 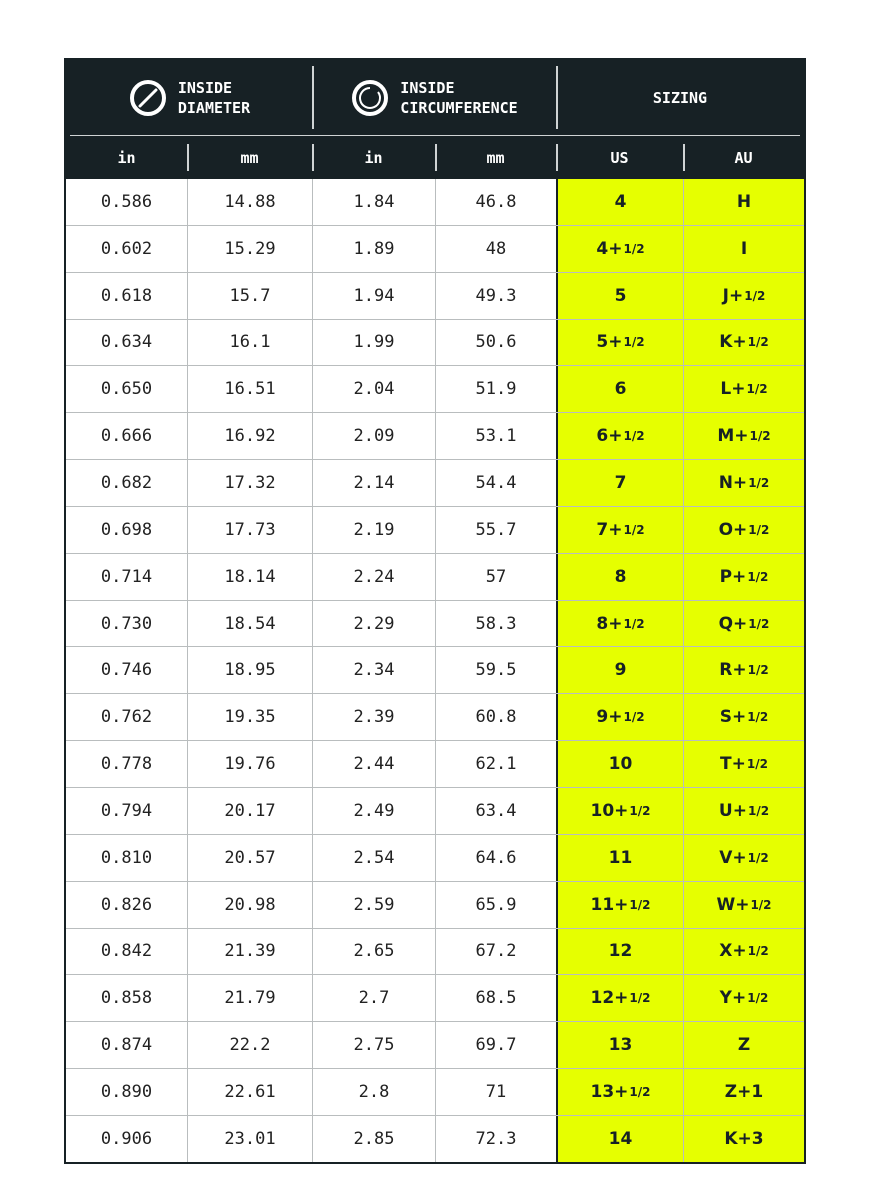 What do you see at coordinates (249, 529) in the screenshot?
I see `cell-diameter-mm: 17.73` at bounding box center [249, 529].